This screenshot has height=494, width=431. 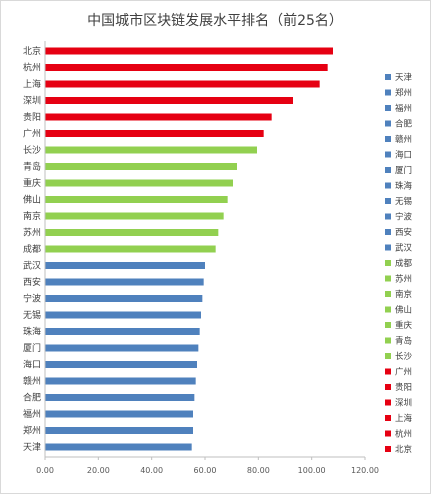 I want to click on category-label: 珠海, so click(x=32, y=332).